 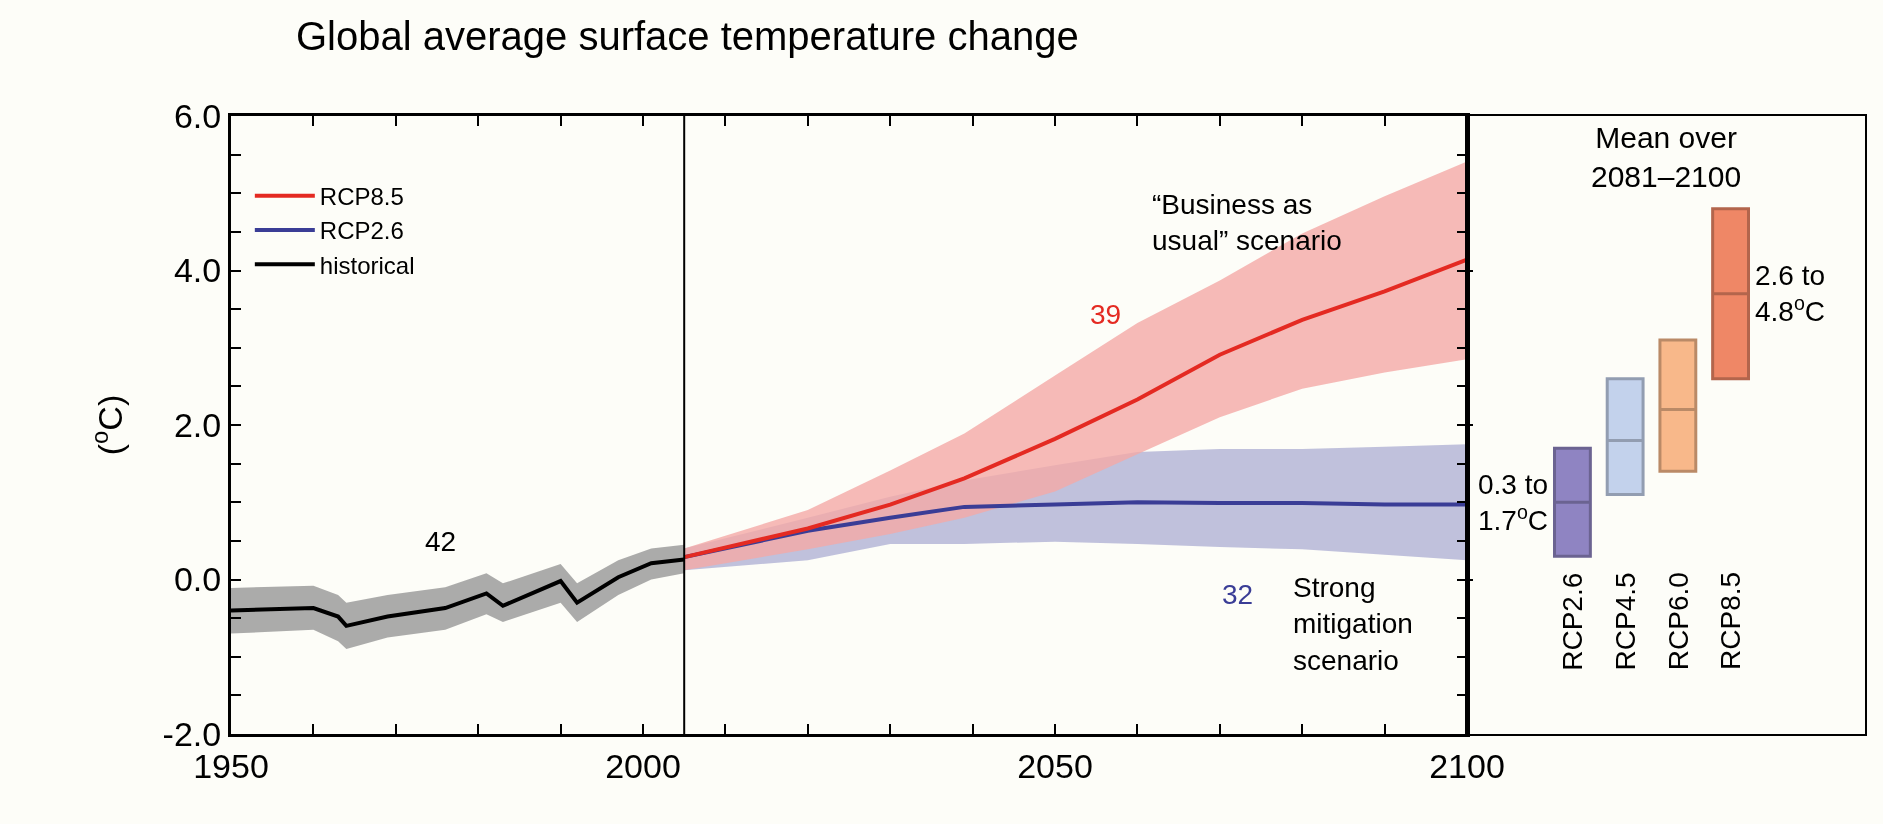 What do you see at coordinates (1238, 594) in the screenshot?
I see `annotation: 32` at bounding box center [1238, 594].